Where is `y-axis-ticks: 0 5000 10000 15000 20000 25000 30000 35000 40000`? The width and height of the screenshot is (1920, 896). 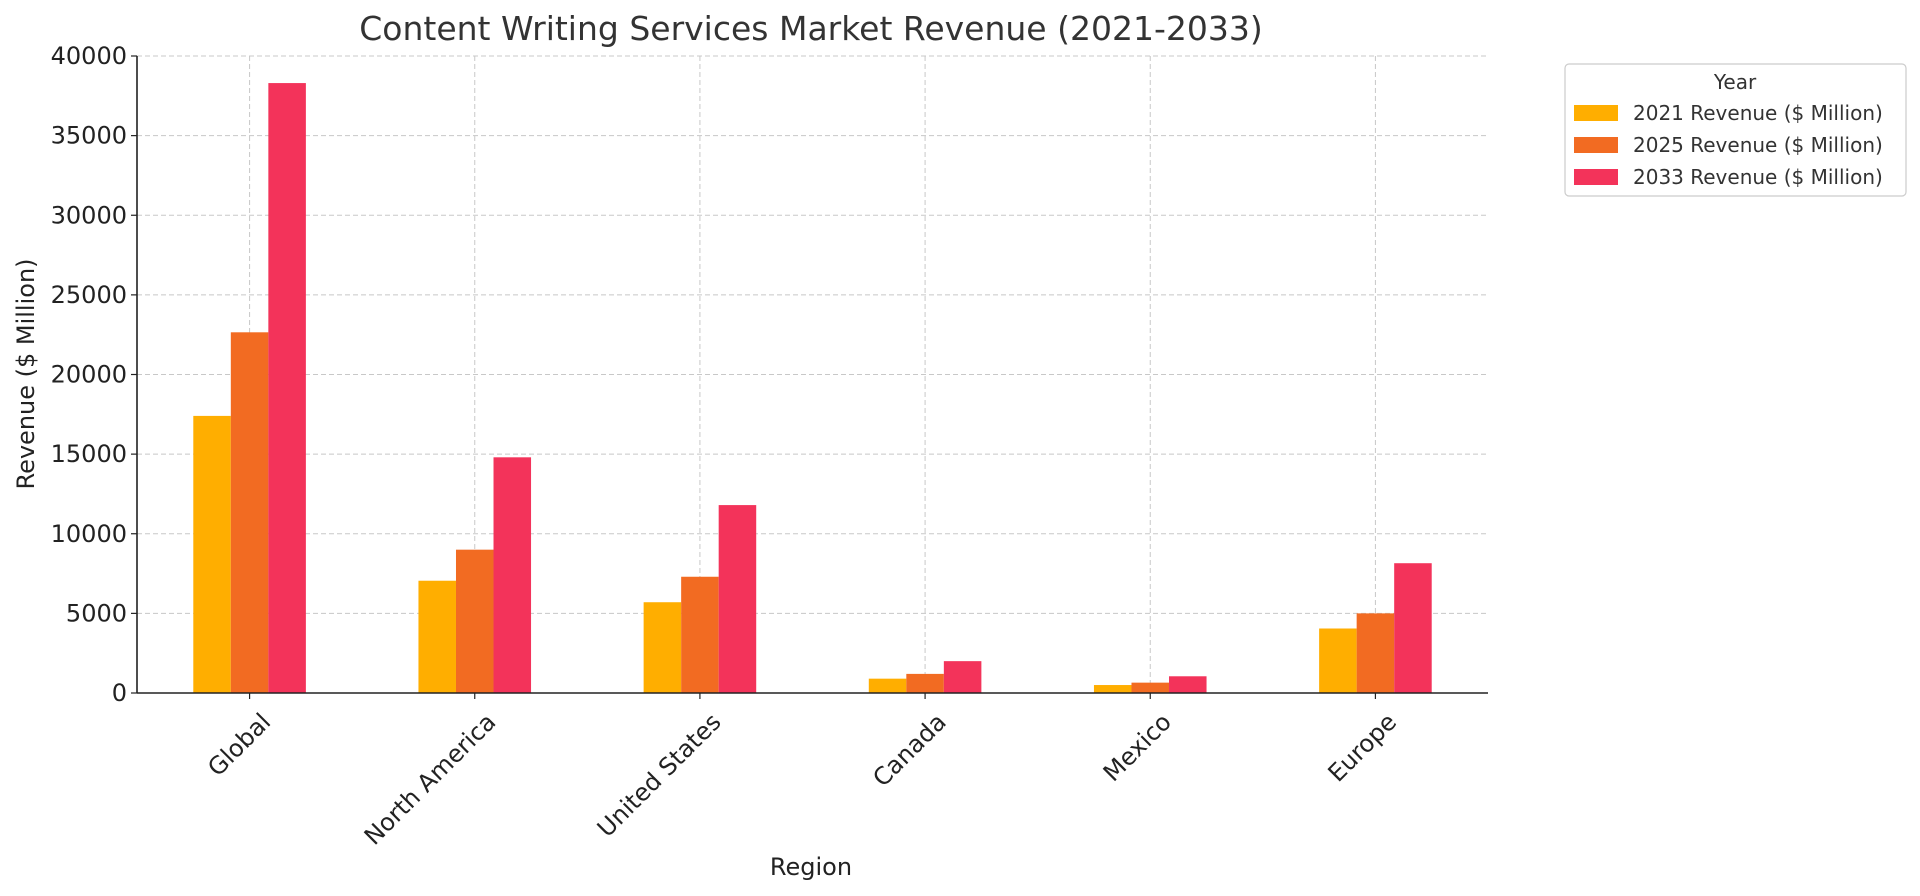
y-axis-ticks: 0 5000 10000 15000 20000 25000 30000 35000 40000 is located at coordinates (94, 374).